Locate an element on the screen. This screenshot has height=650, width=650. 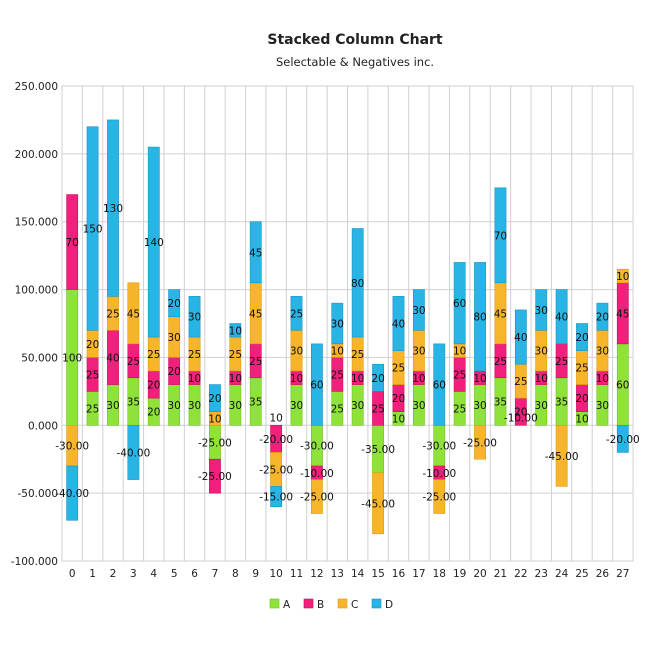
bar-segment-C is located at coordinates (439, 496).